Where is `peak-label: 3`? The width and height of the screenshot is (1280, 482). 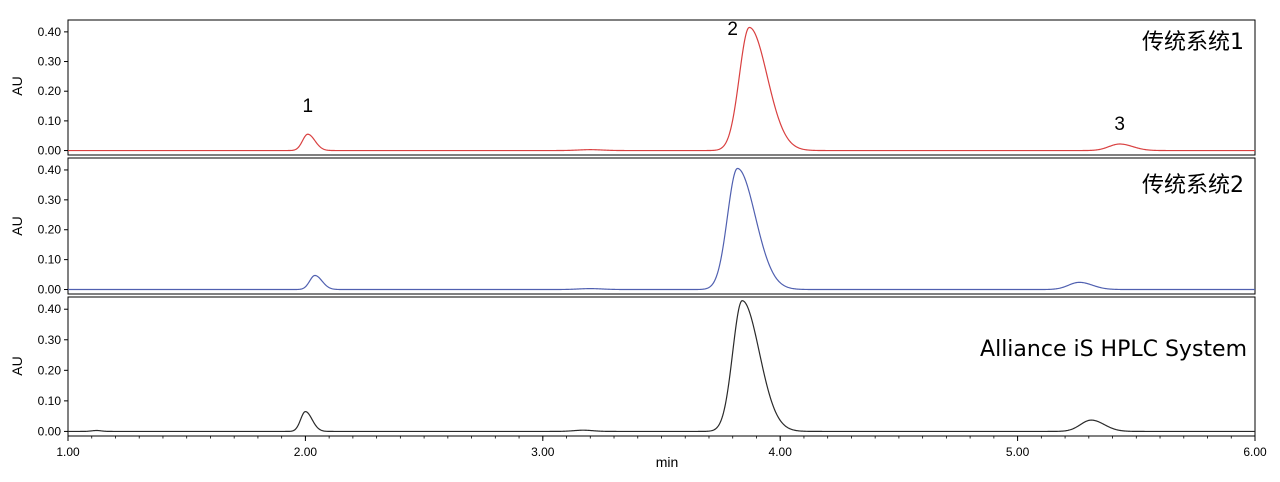
peak-label: 3 is located at coordinates (1119, 124).